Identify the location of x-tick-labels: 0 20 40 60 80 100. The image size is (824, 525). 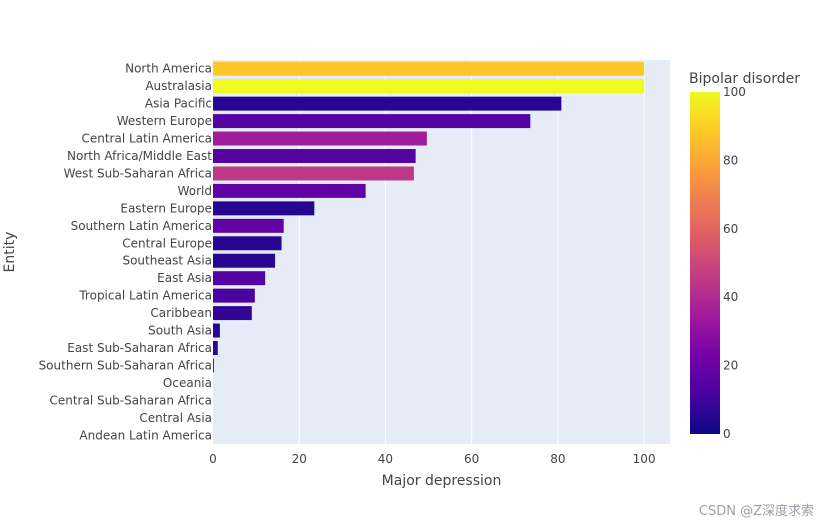
(432, 459).